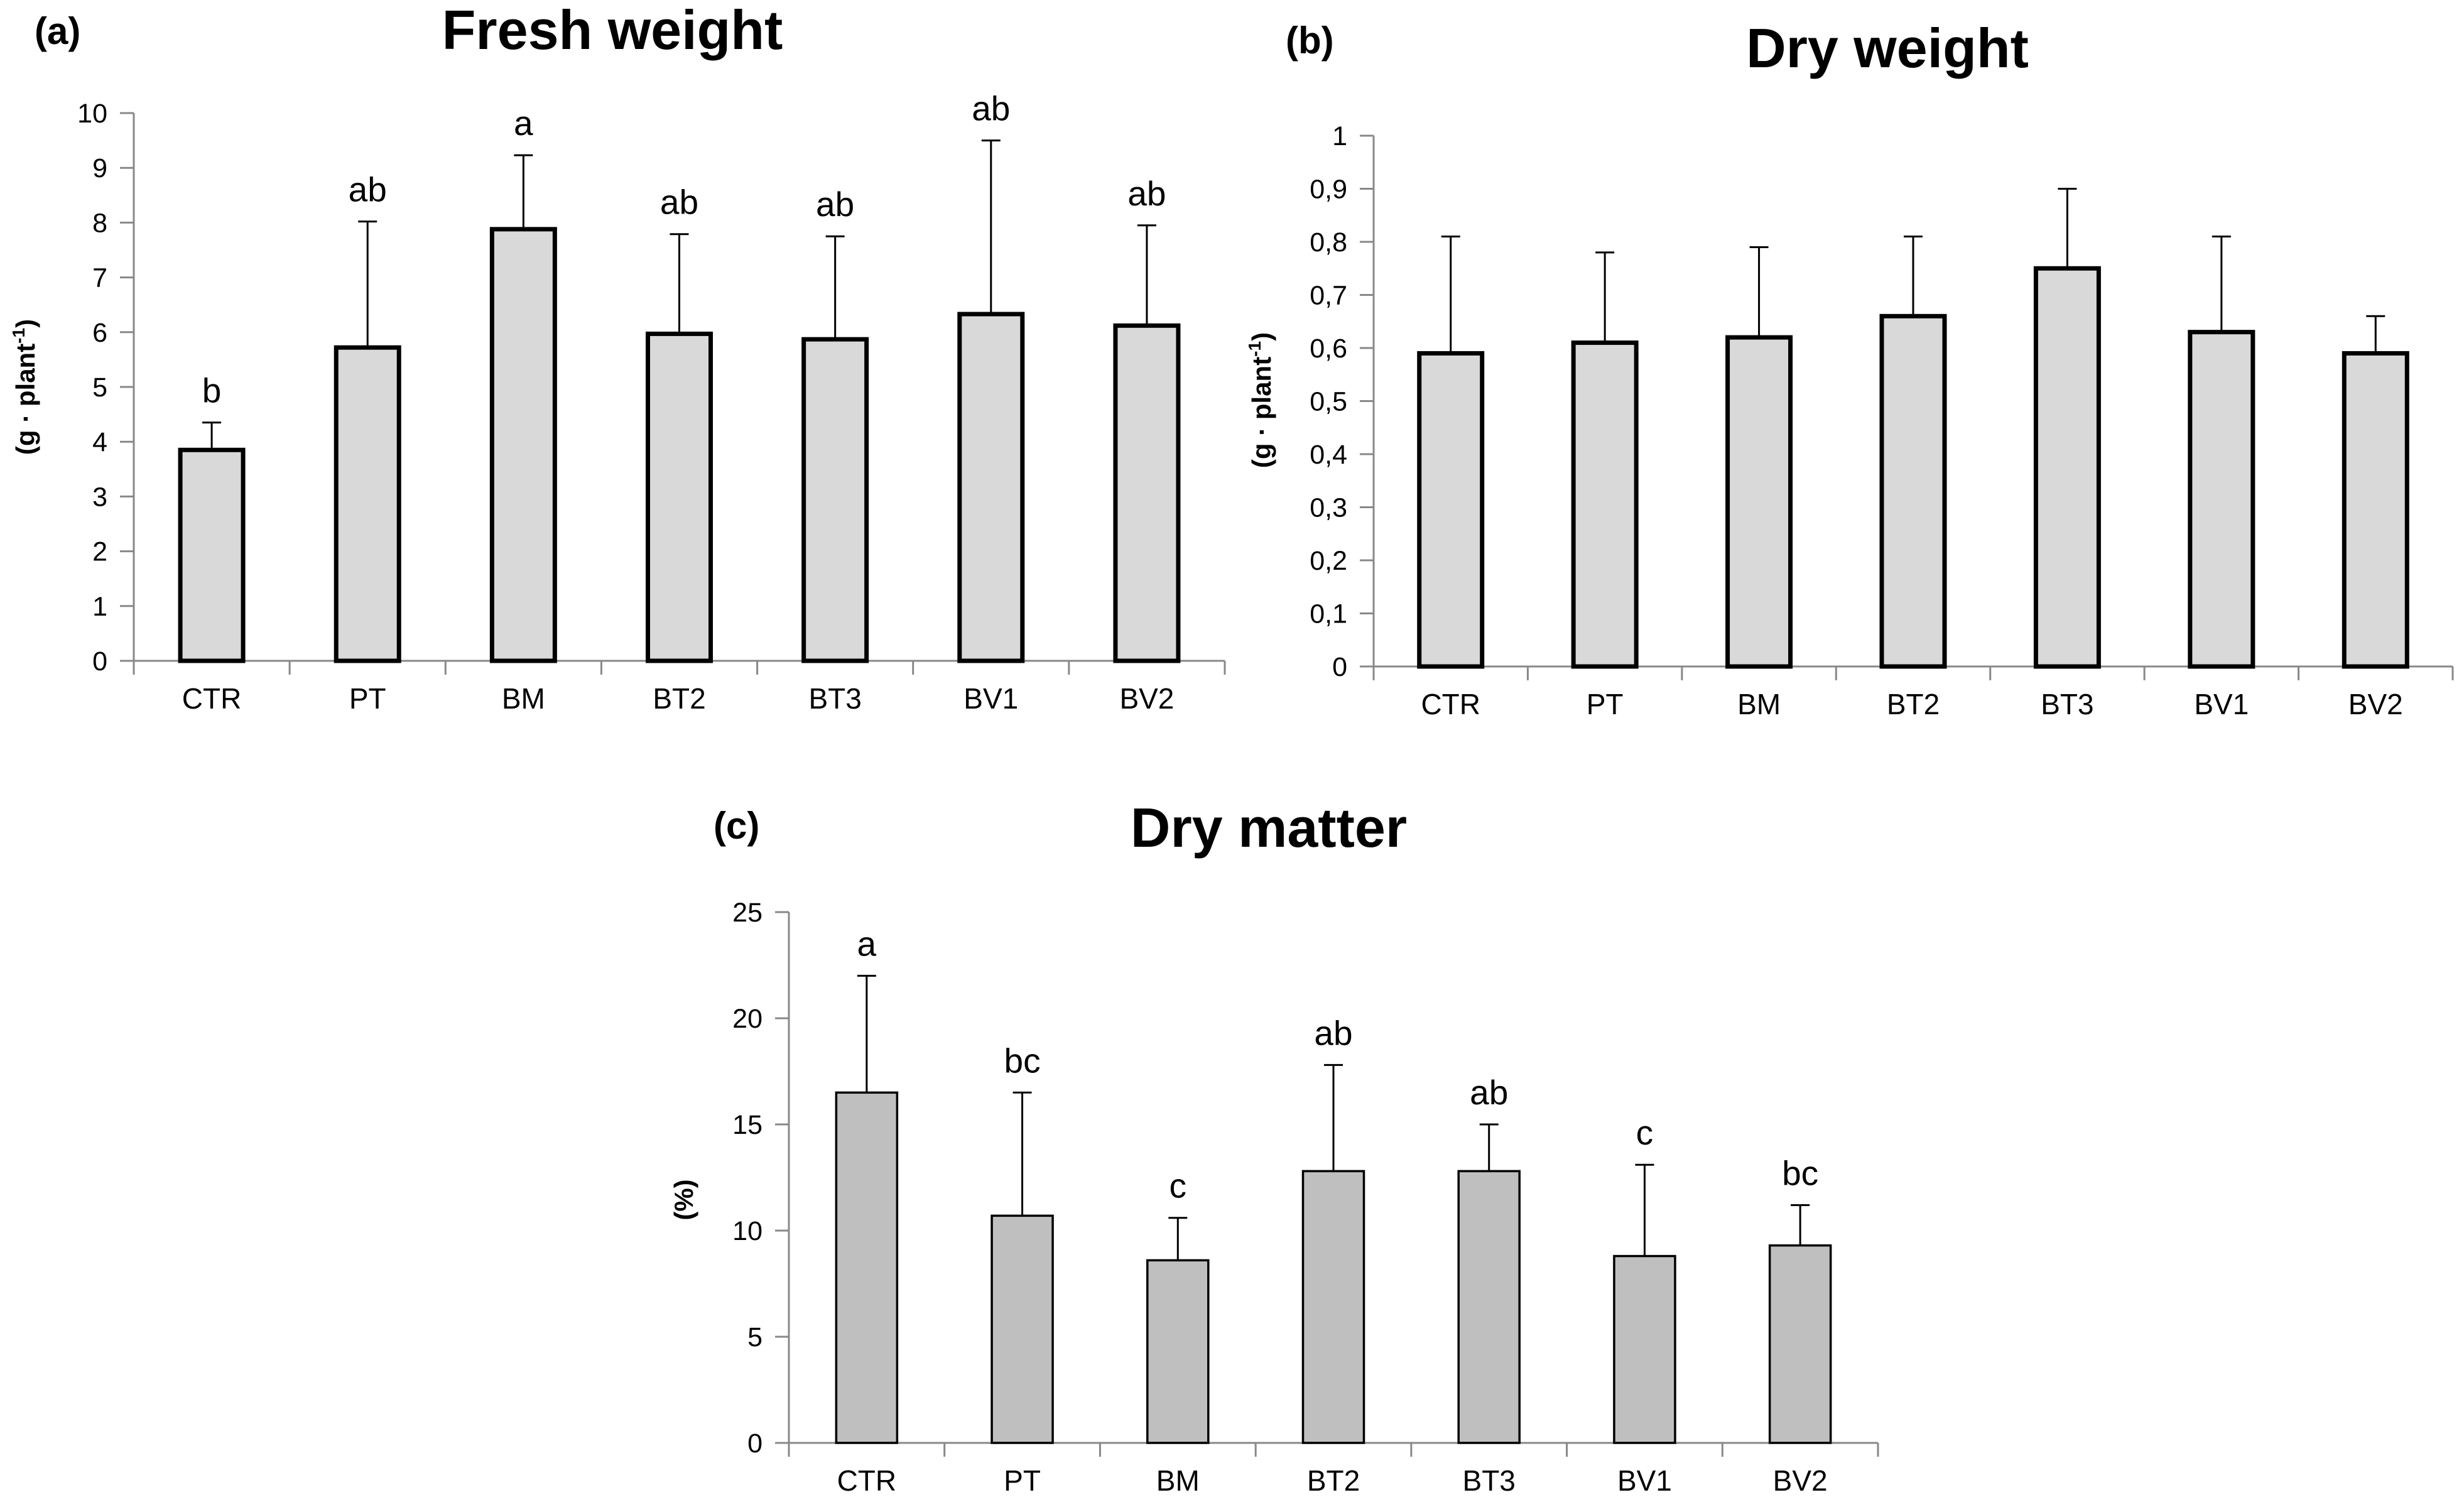  What do you see at coordinates (1887, 48) in the screenshot?
I see `chart-title: Dry weight` at bounding box center [1887, 48].